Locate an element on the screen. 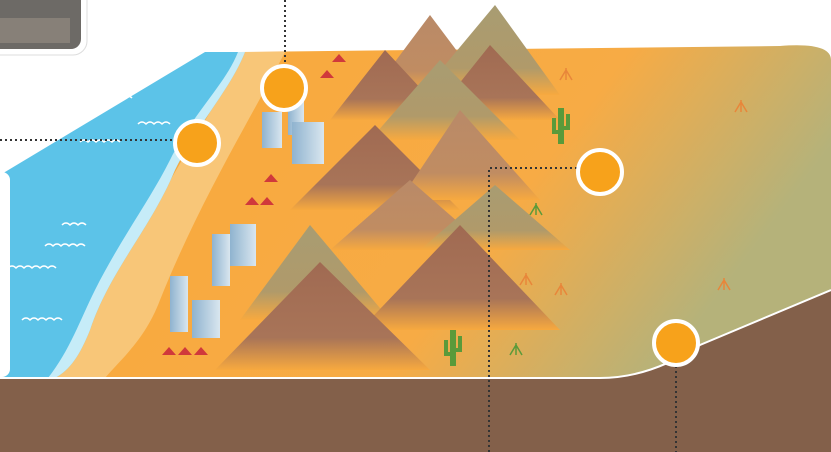  cacti is located at coordinates (507, 237).